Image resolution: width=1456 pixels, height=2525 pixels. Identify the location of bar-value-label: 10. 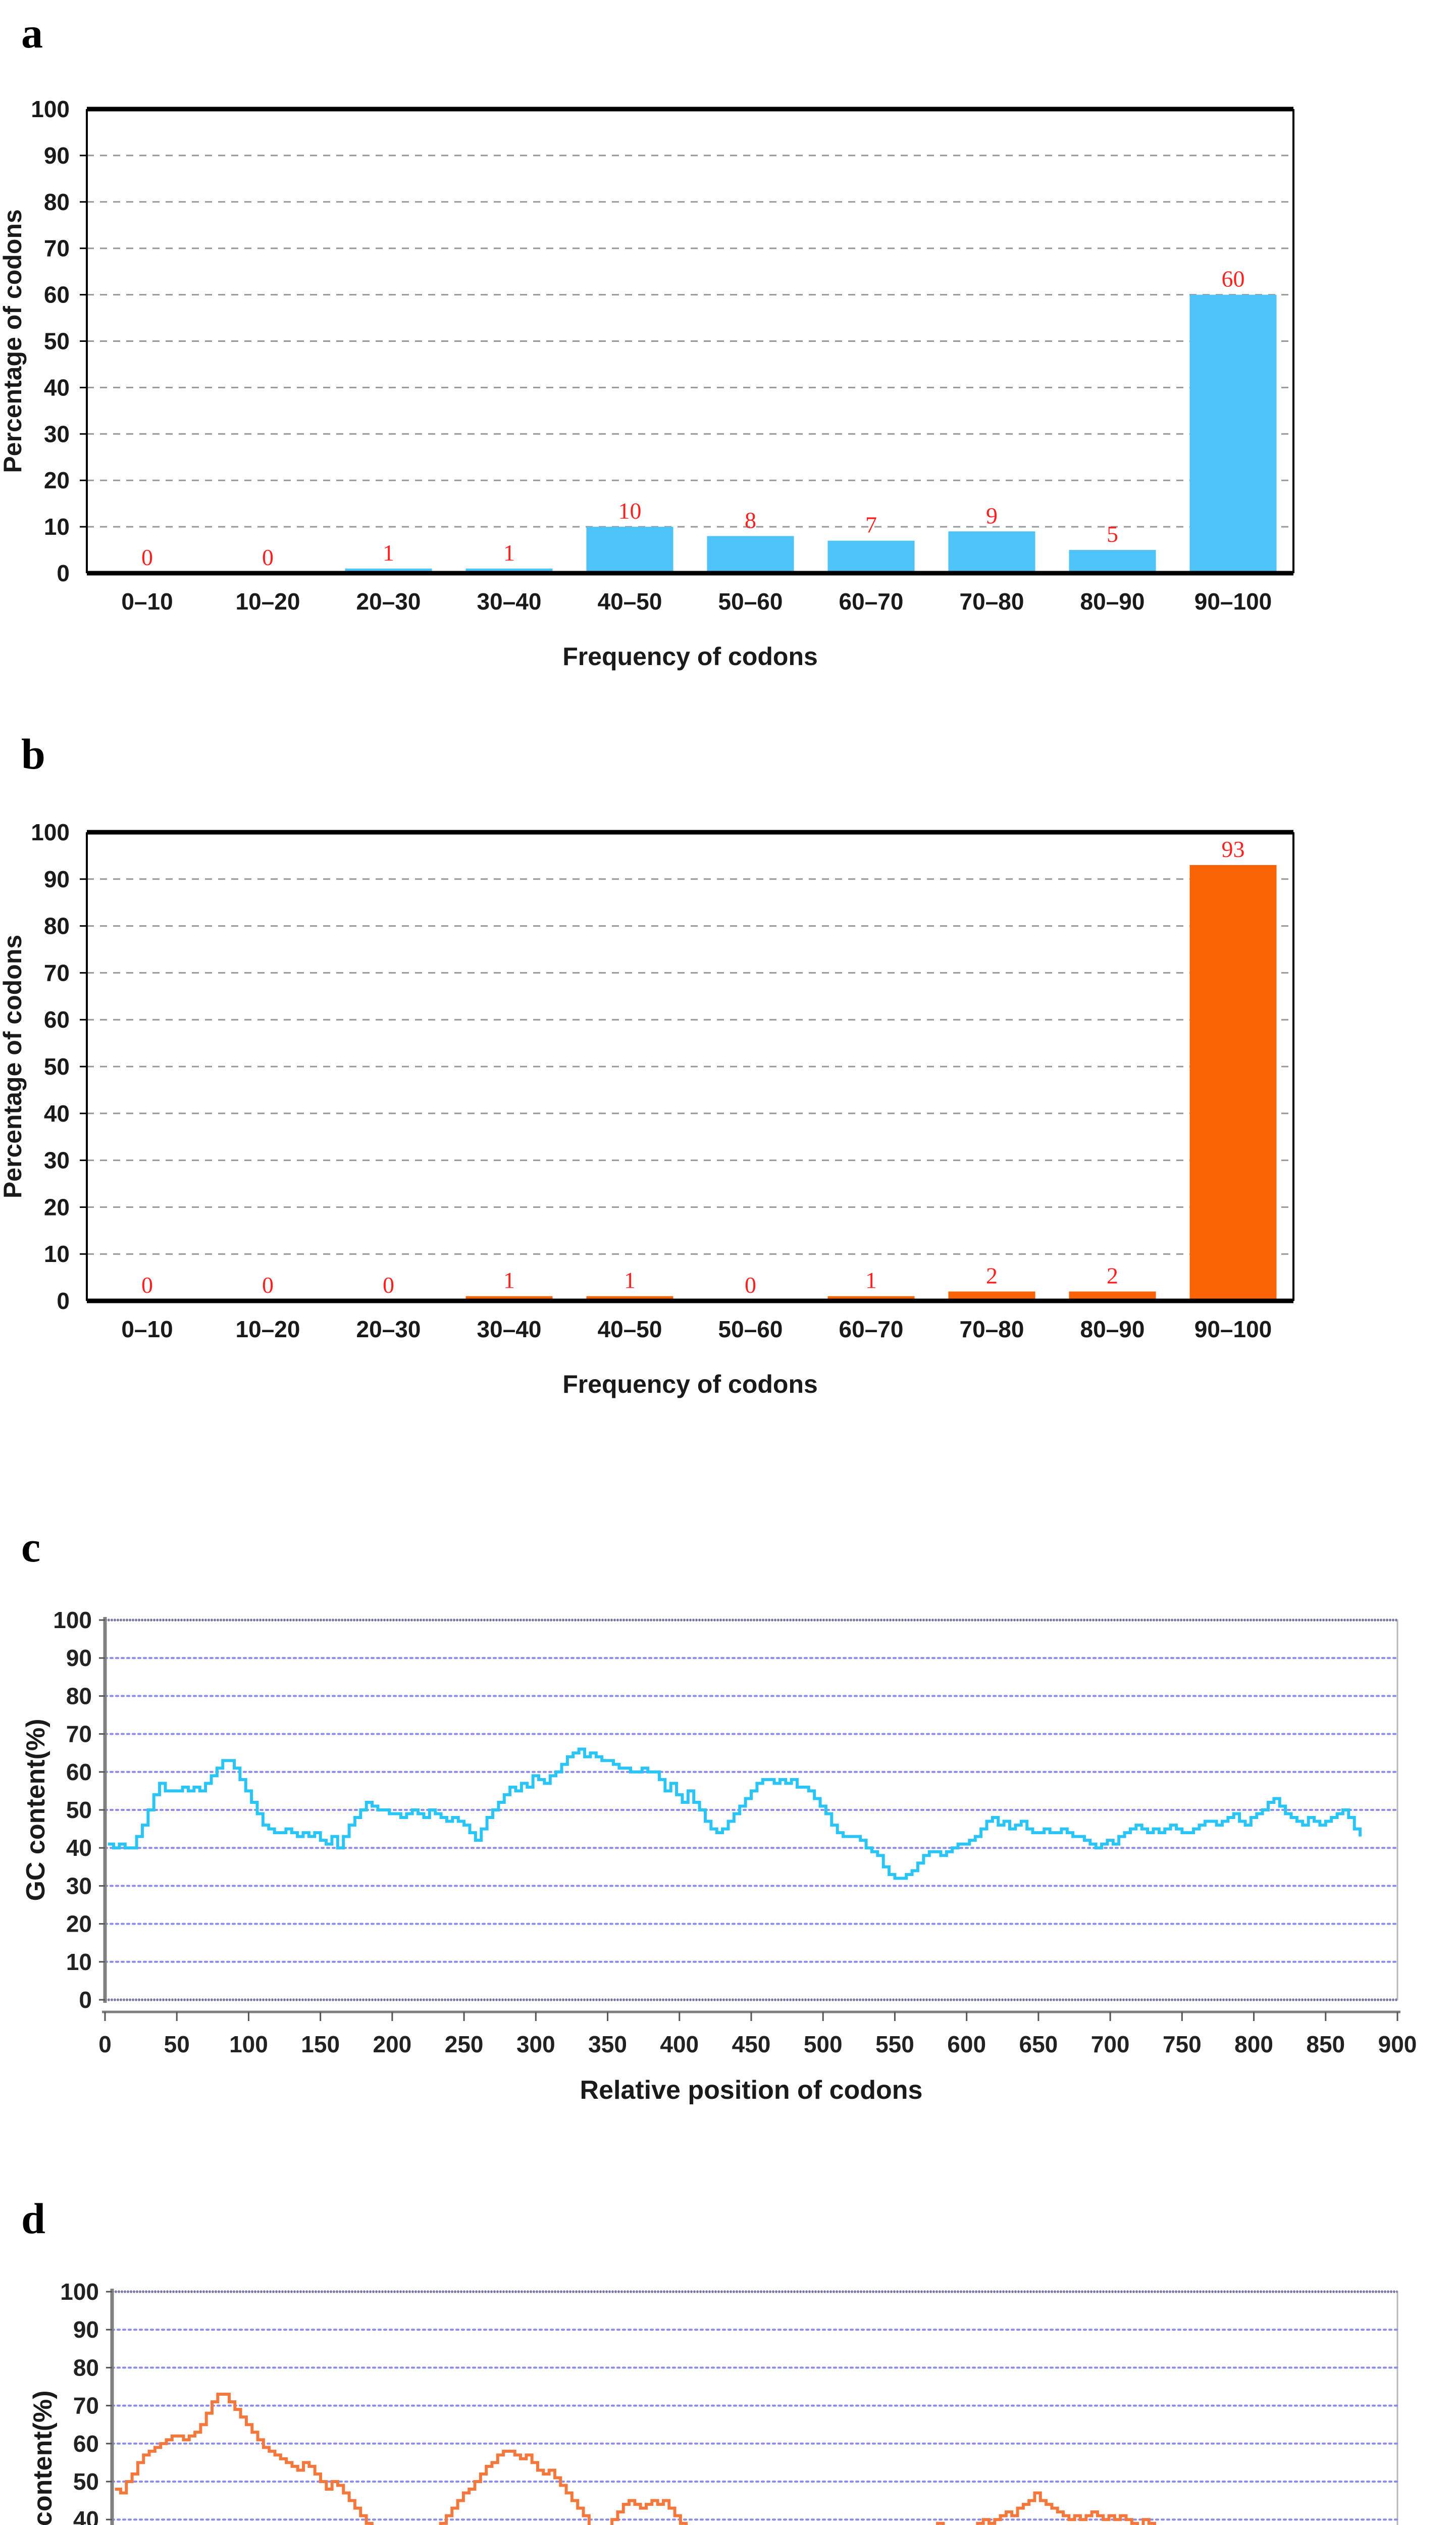
(630, 511).